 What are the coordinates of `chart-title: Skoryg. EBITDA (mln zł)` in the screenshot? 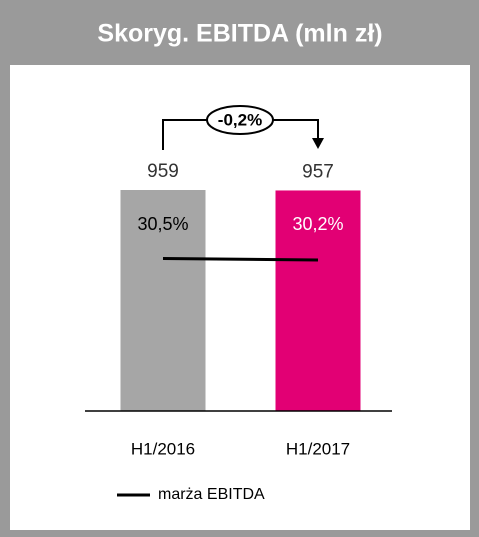 It's located at (239, 34).